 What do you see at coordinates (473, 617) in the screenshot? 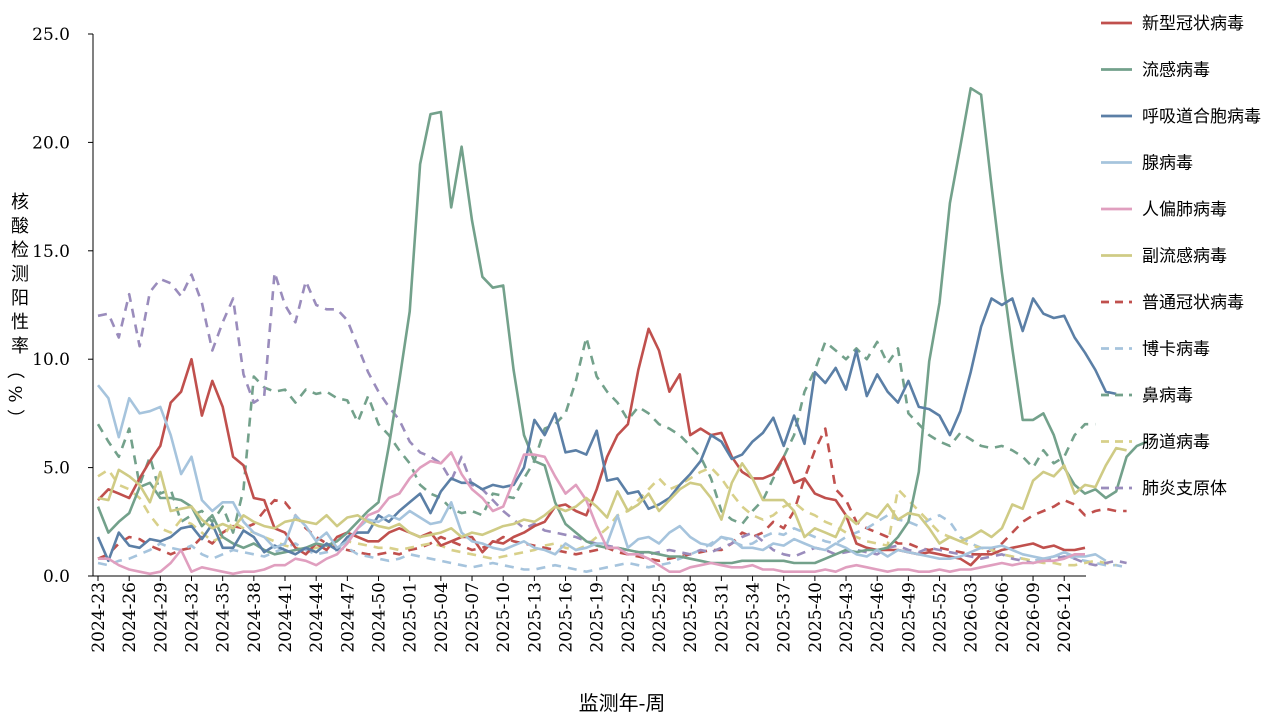
I see `x-tick-label: 2025-07` at bounding box center [473, 617].